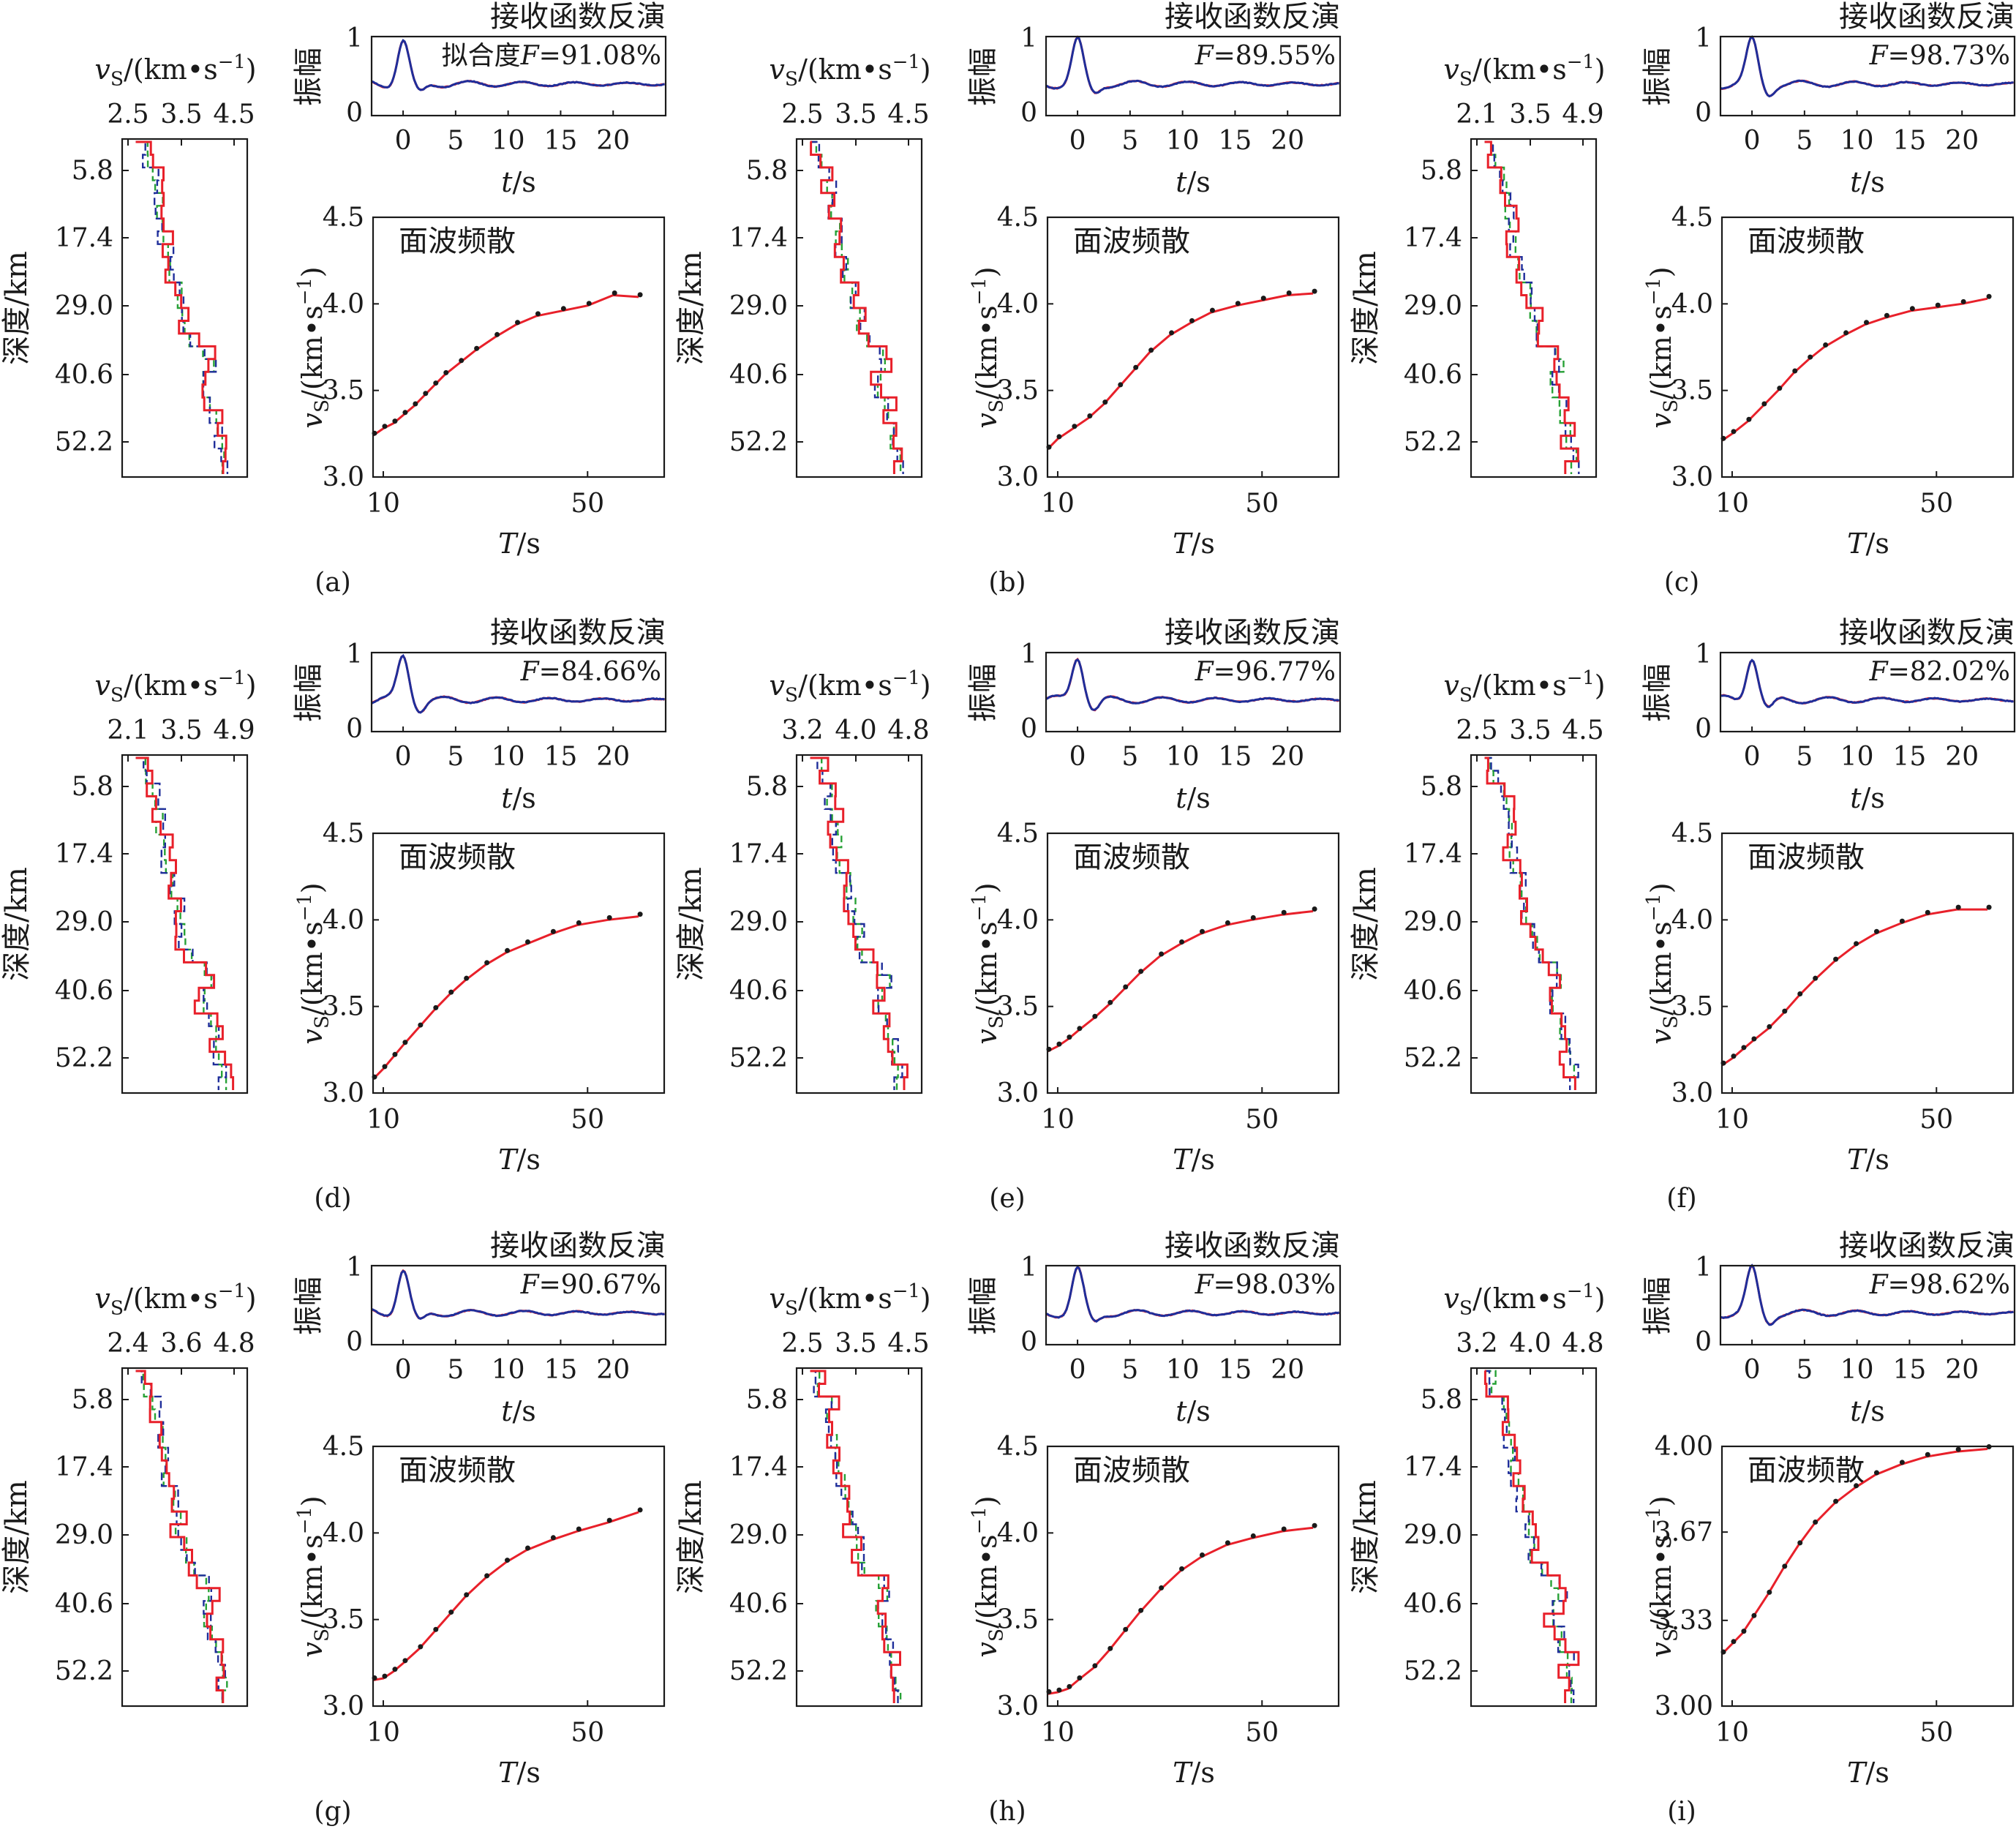  What do you see at coordinates (518, 683) in the screenshot?
I see `rf-synthetic-line` at bounding box center [518, 683].